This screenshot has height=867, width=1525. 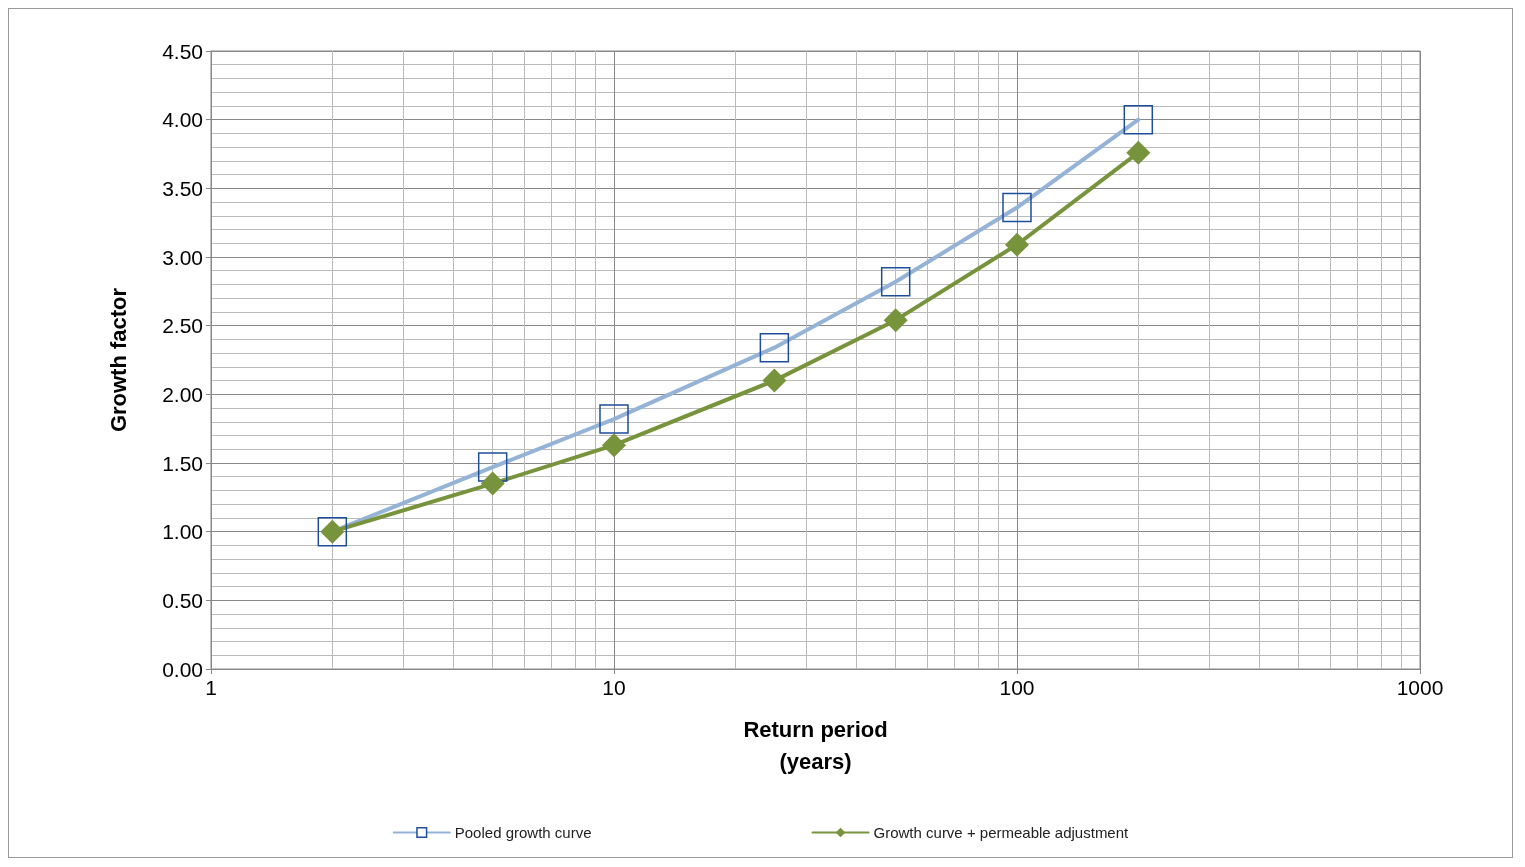 What do you see at coordinates (182, 188) in the screenshot?
I see `y-tick-label: 3.50` at bounding box center [182, 188].